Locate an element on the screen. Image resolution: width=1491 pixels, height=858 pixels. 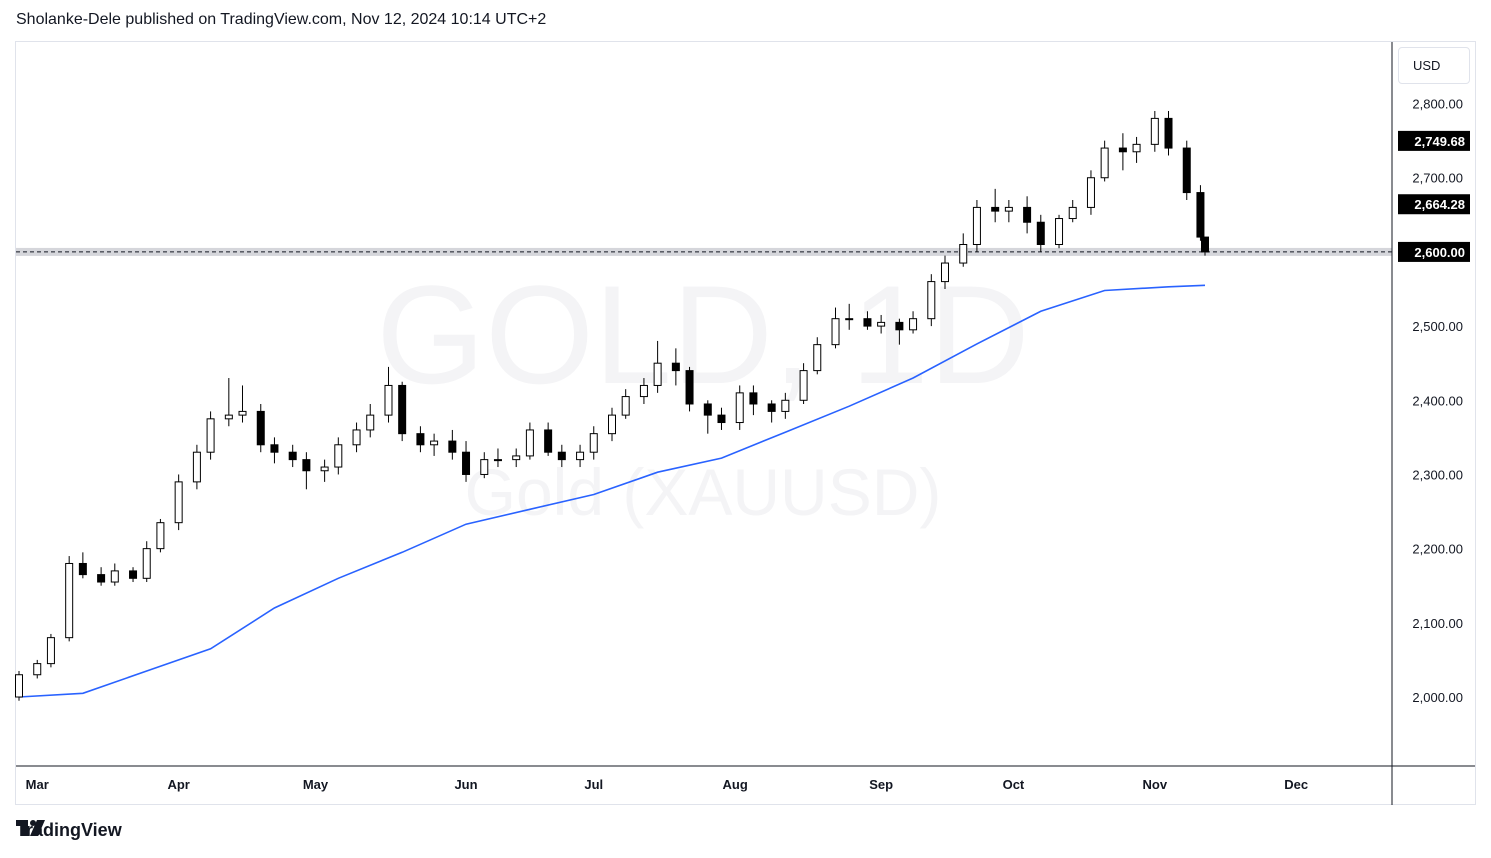
symbol-watermark: GOLD, 1D Gold (XAUUSD) is located at coordinates (703, 392).